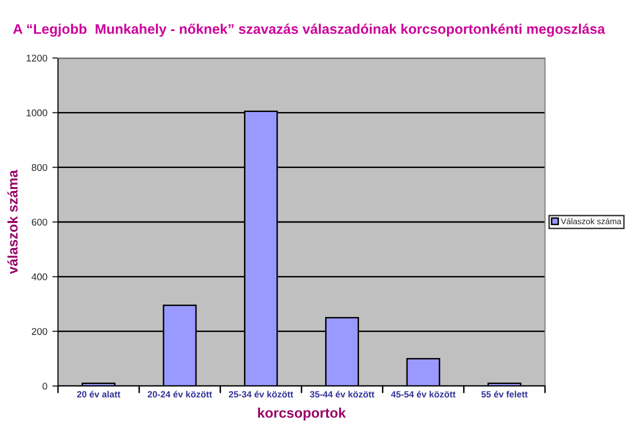  I want to click on x-tick-label: 55 év felett, so click(504, 394).